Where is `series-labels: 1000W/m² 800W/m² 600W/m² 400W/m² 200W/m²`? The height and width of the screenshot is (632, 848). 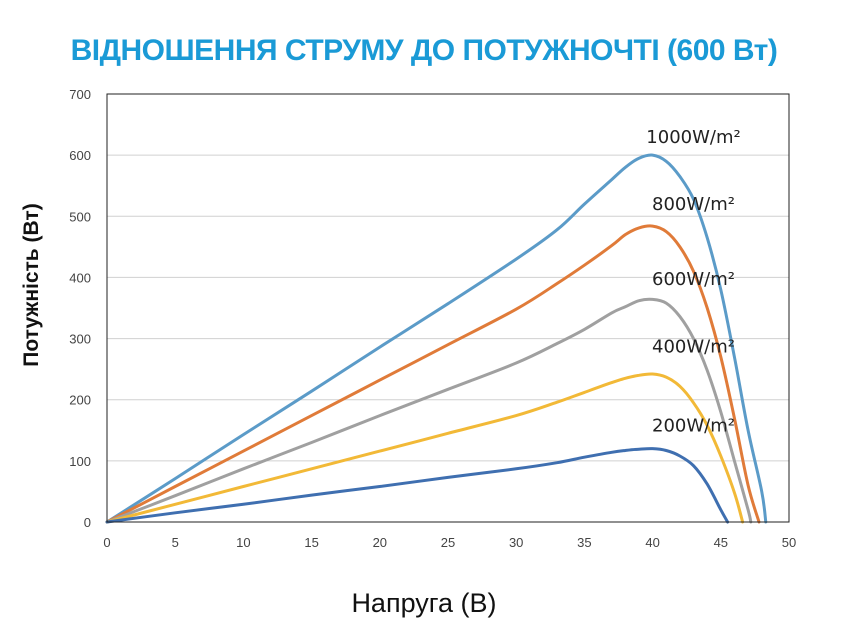 series-labels: 1000W/m² 800W/m² 600W/m² 400W/m² 200W/m² is located at coordinates (693, 282).